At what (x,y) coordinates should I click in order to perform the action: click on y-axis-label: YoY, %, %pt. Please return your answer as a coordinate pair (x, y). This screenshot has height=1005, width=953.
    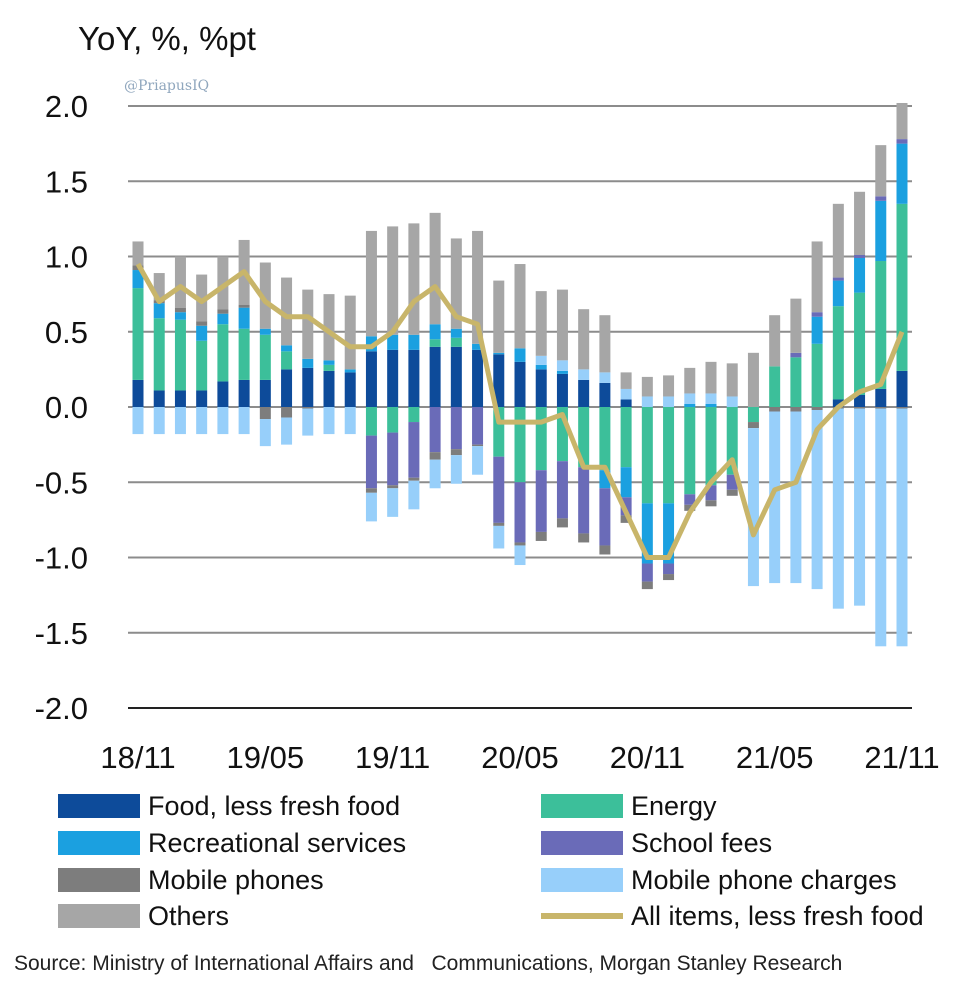
    Looking at the image, I should click on (167, 38).